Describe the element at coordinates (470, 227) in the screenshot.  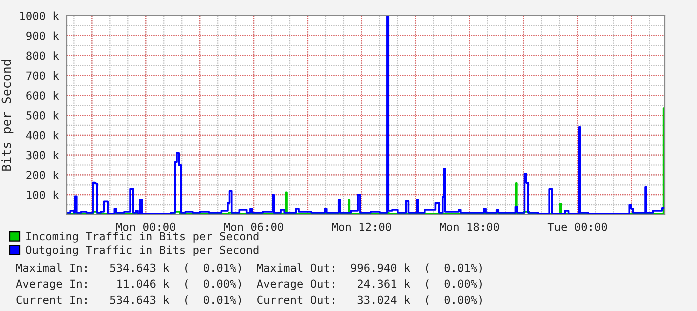
I see `x-tick-label: Mon 18:00` at that location.